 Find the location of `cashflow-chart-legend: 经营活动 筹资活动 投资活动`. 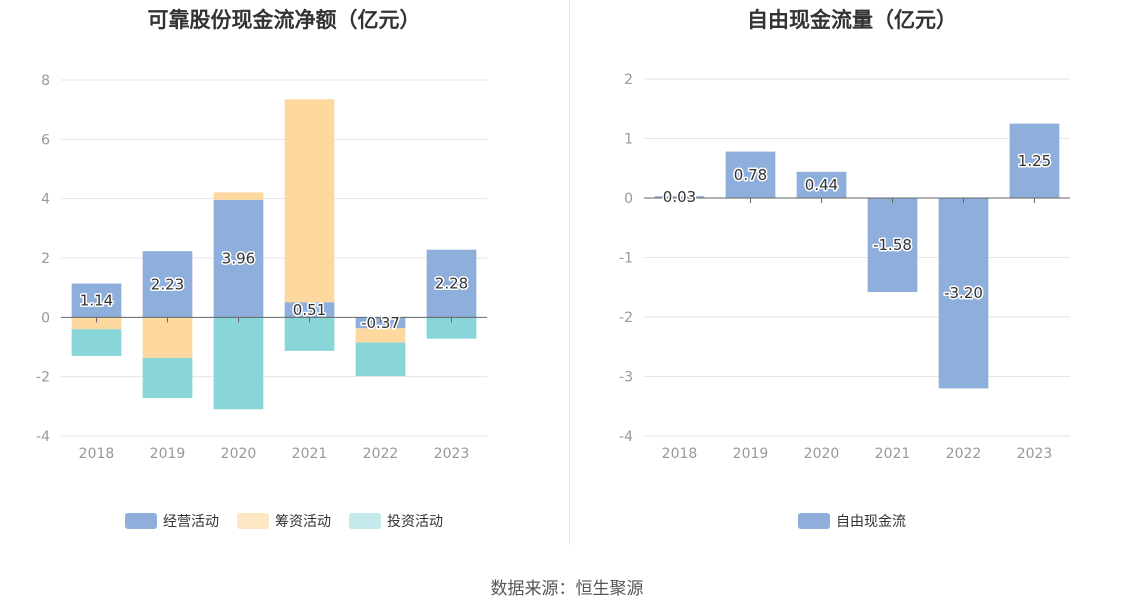

cashflow-chart-legend: 经营活动 筹资活动 投资活动 is located at coordinates (284, 521).